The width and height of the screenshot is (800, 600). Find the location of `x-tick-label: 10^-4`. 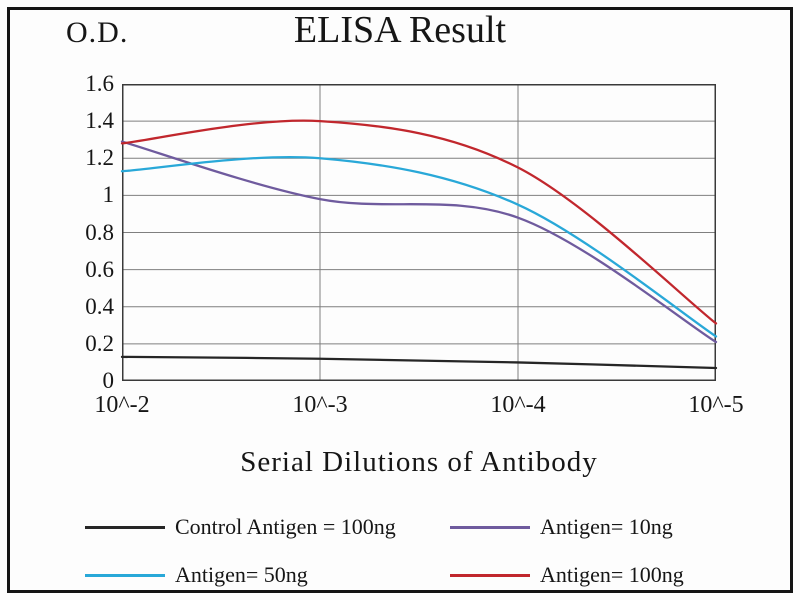

x-tick-label: 10^-4 is located at coordinates (518, 405).